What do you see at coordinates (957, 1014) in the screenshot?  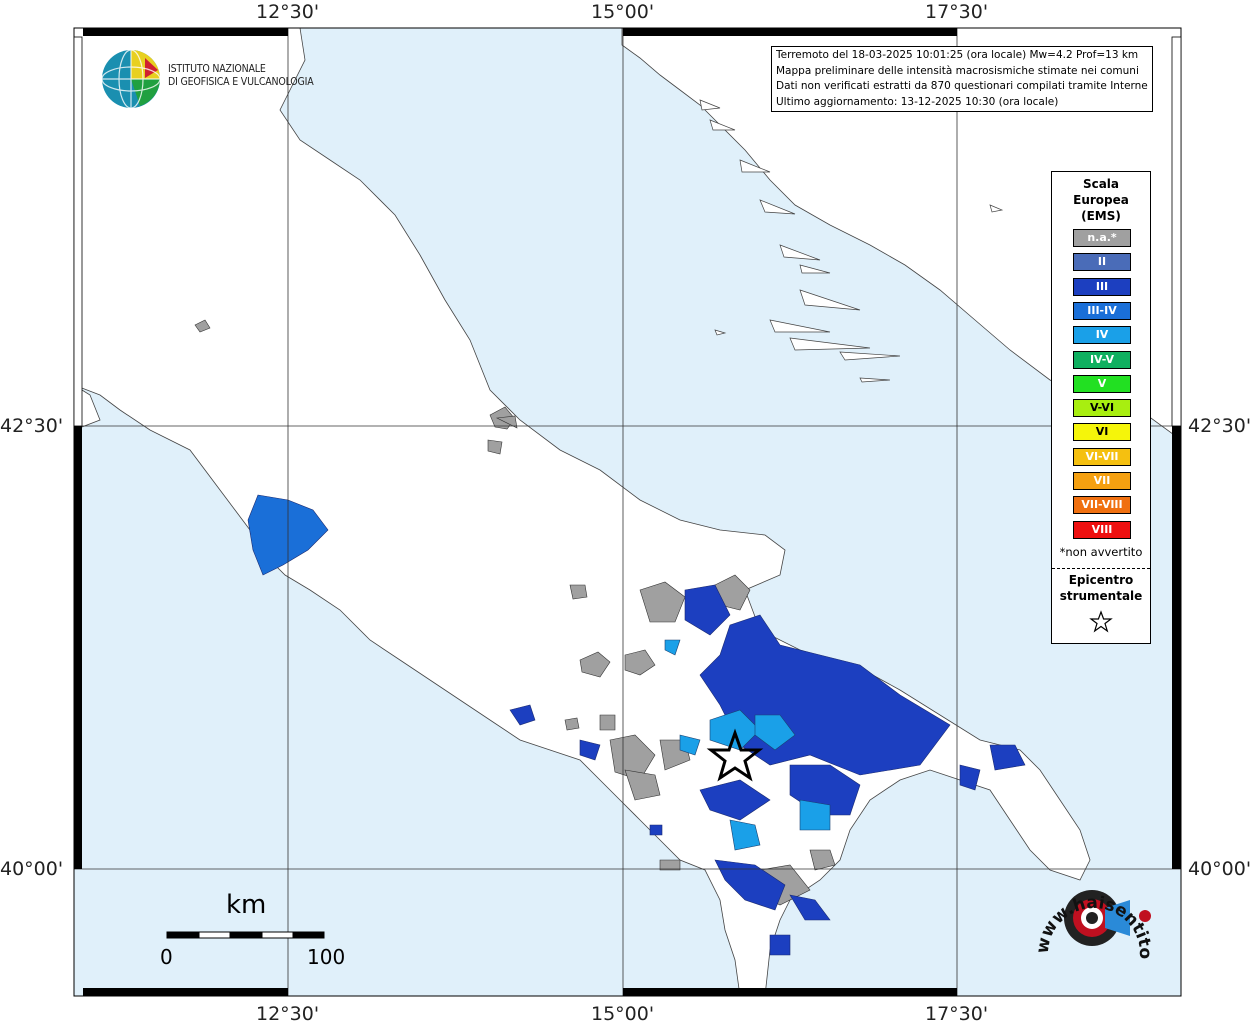 I see `bottom-label-3: 17°30'` at bounding box center [957, 1014].